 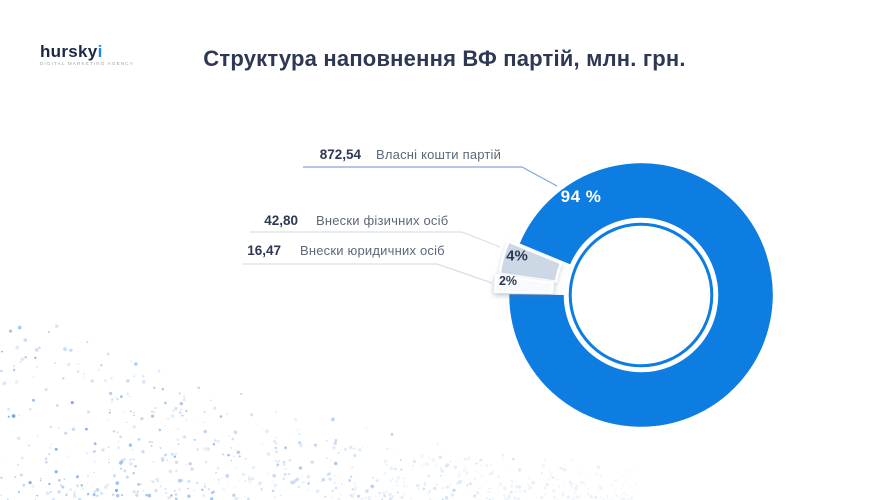 What do you see at coordinates (69, 51) in the screenshot?
I see `brand-name-main: hursky` at bounding box center [69, 51].